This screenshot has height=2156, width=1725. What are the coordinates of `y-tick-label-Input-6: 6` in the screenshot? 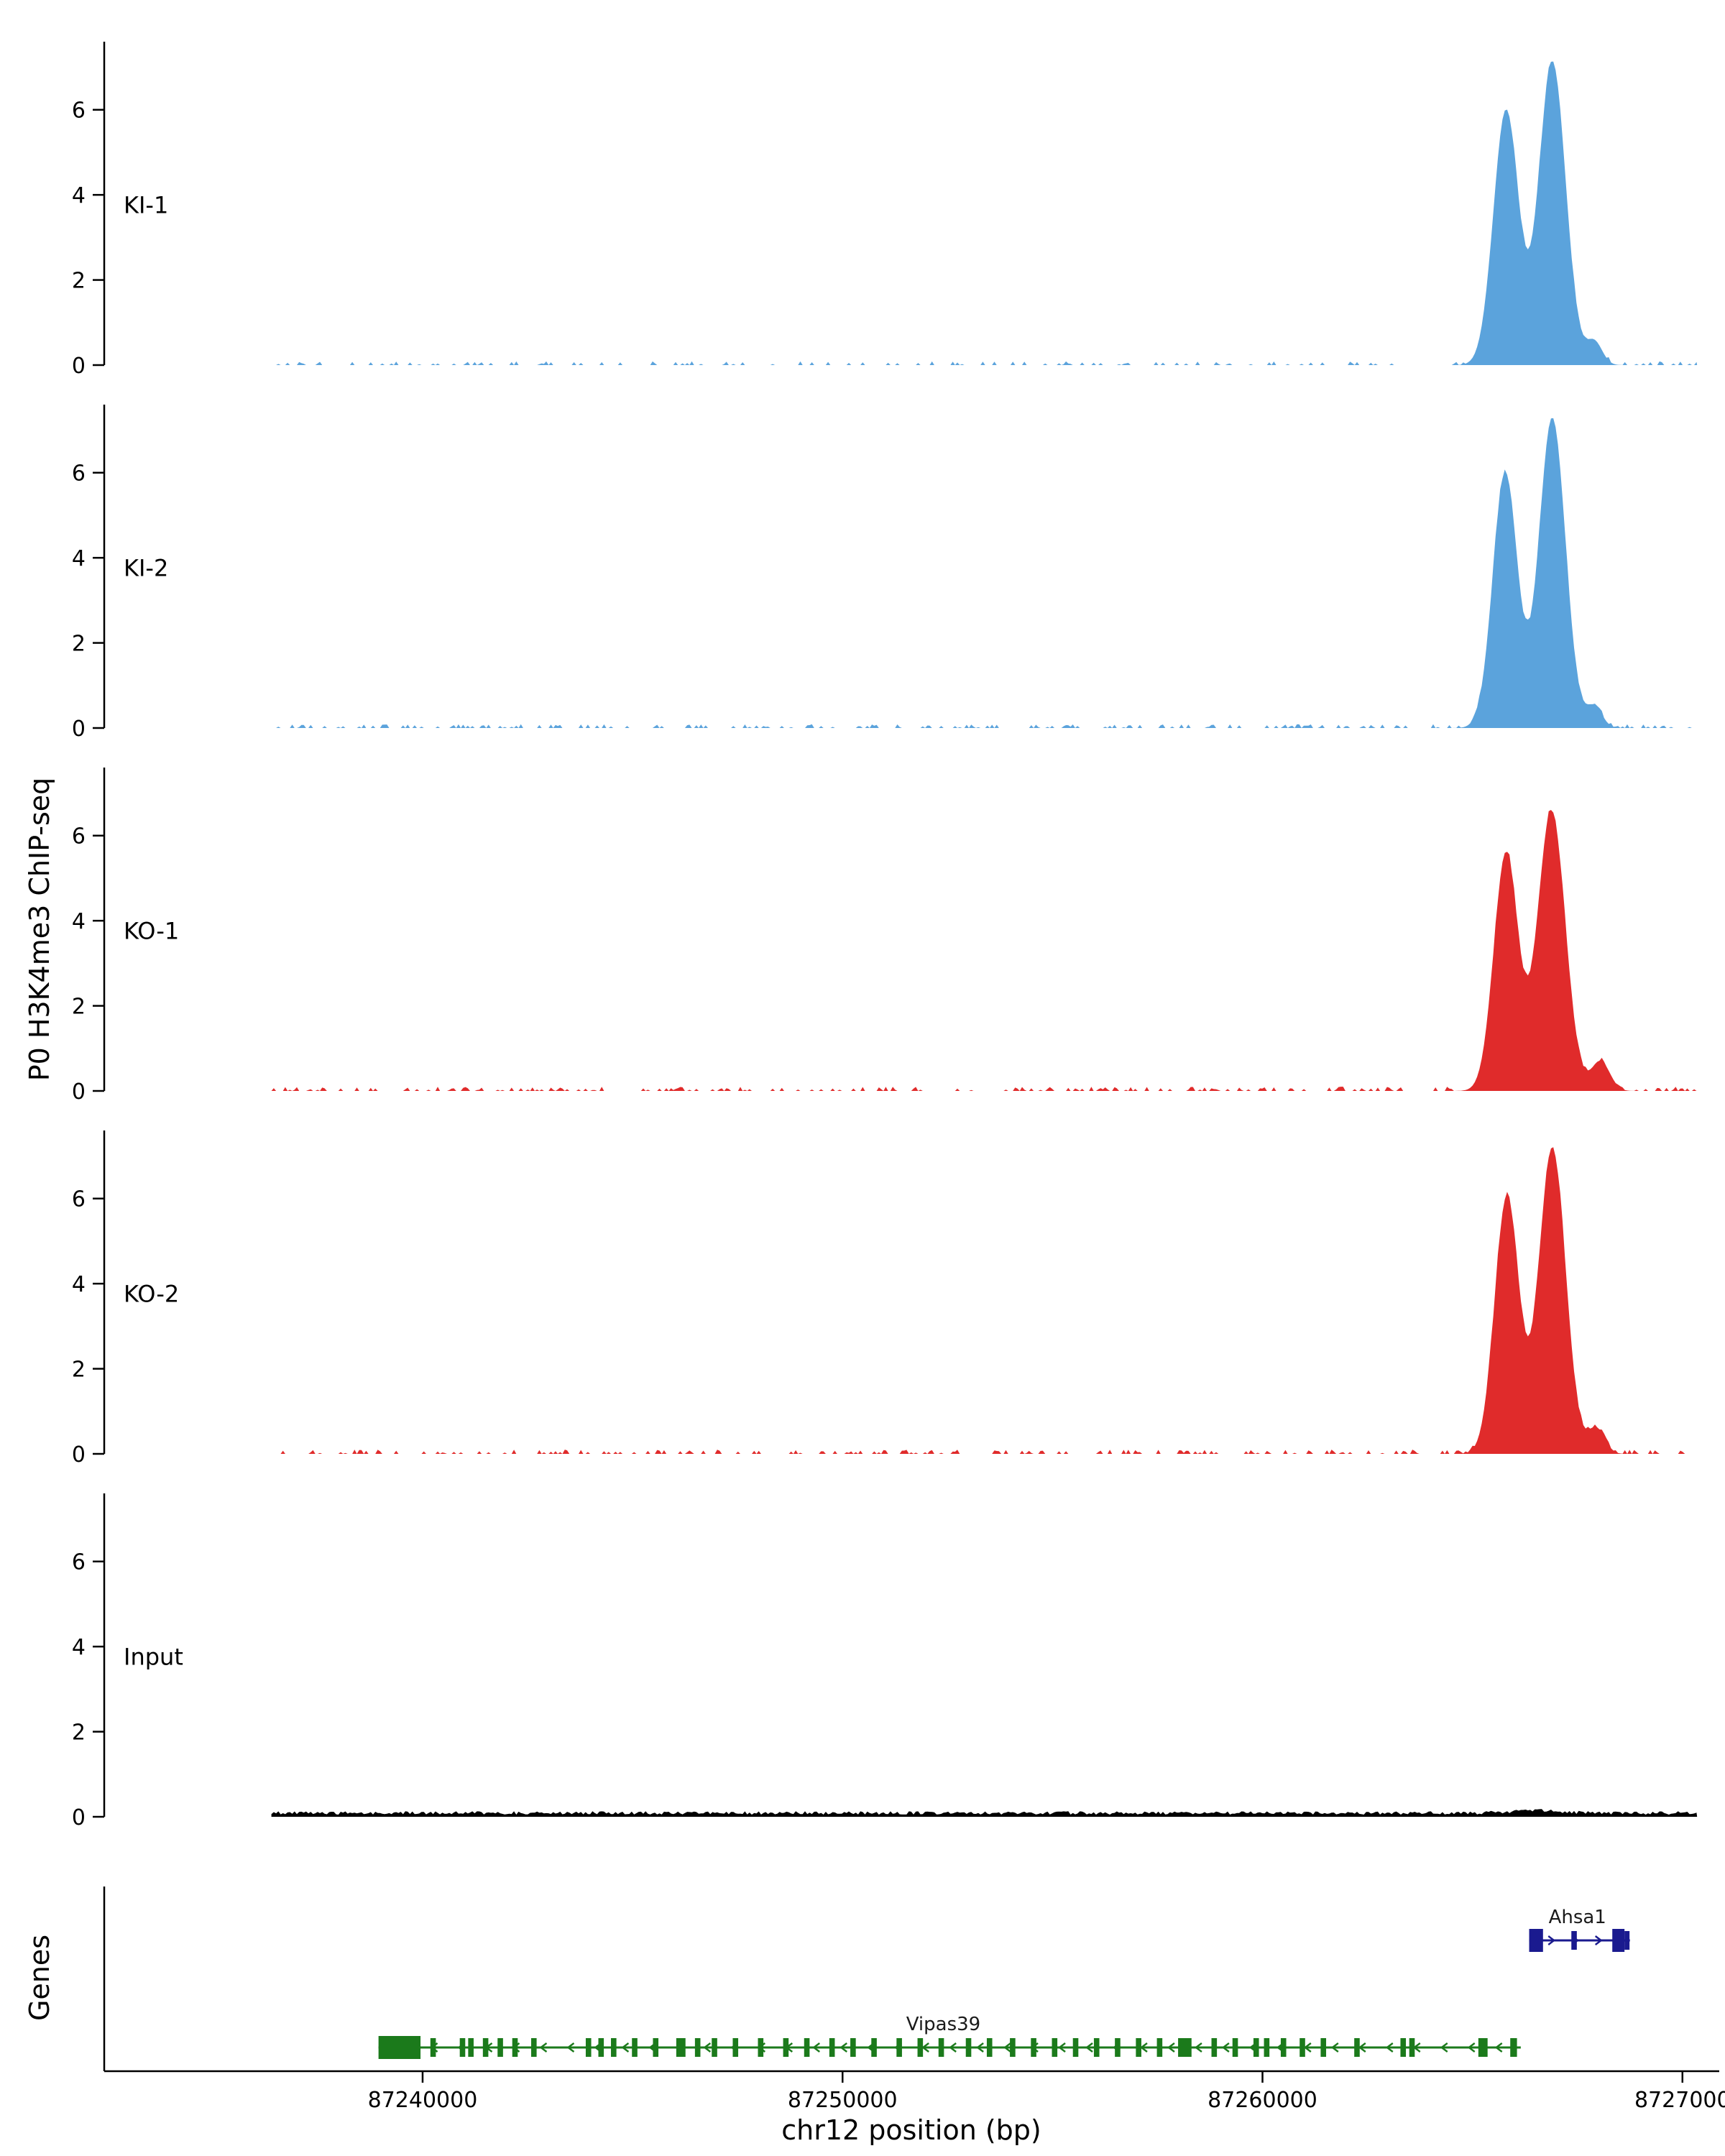 It's located at (79, 1562).